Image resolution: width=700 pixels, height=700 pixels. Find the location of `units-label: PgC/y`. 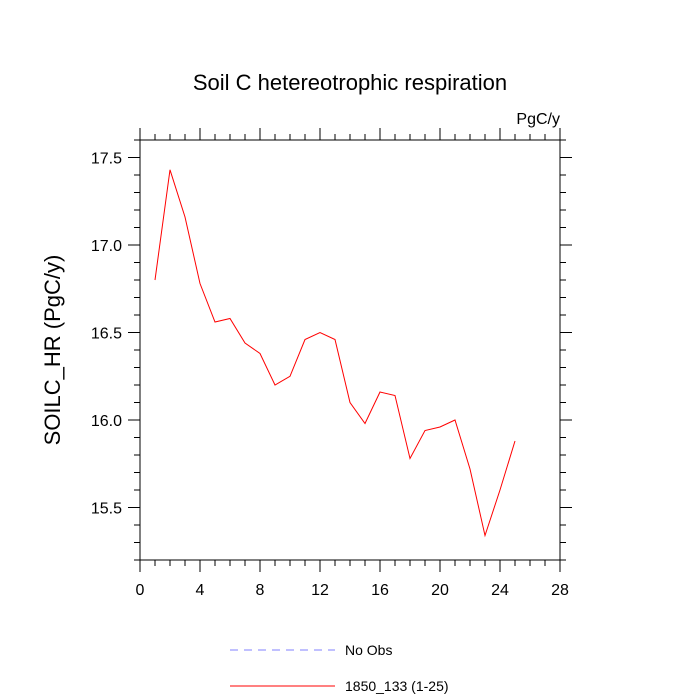

units-label: PgC/y is located at coordinates (538, 119).